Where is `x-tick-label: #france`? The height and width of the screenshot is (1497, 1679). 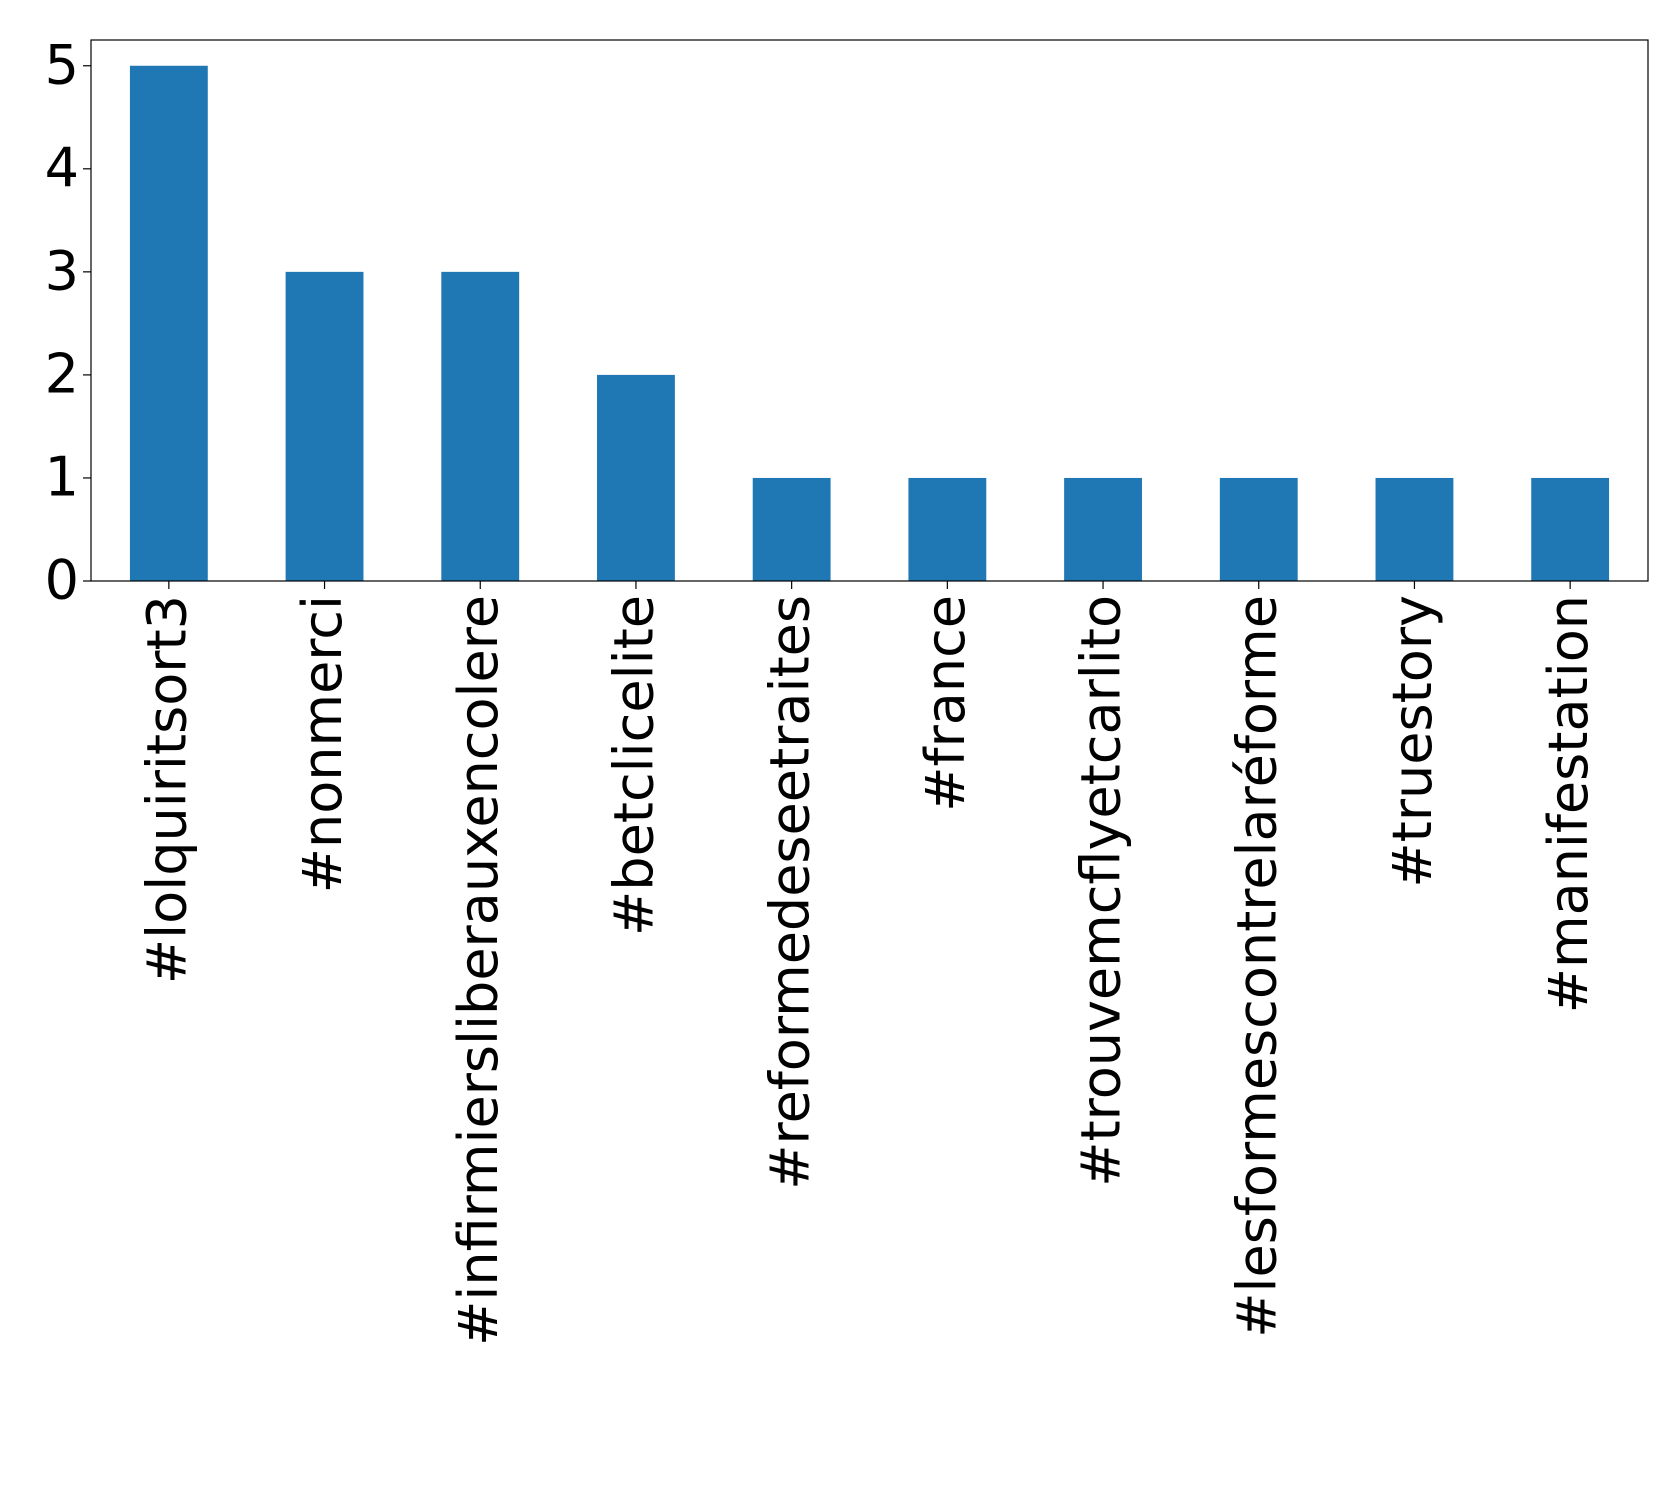 x-tick-label: #france is located at coordinates (945, 703).